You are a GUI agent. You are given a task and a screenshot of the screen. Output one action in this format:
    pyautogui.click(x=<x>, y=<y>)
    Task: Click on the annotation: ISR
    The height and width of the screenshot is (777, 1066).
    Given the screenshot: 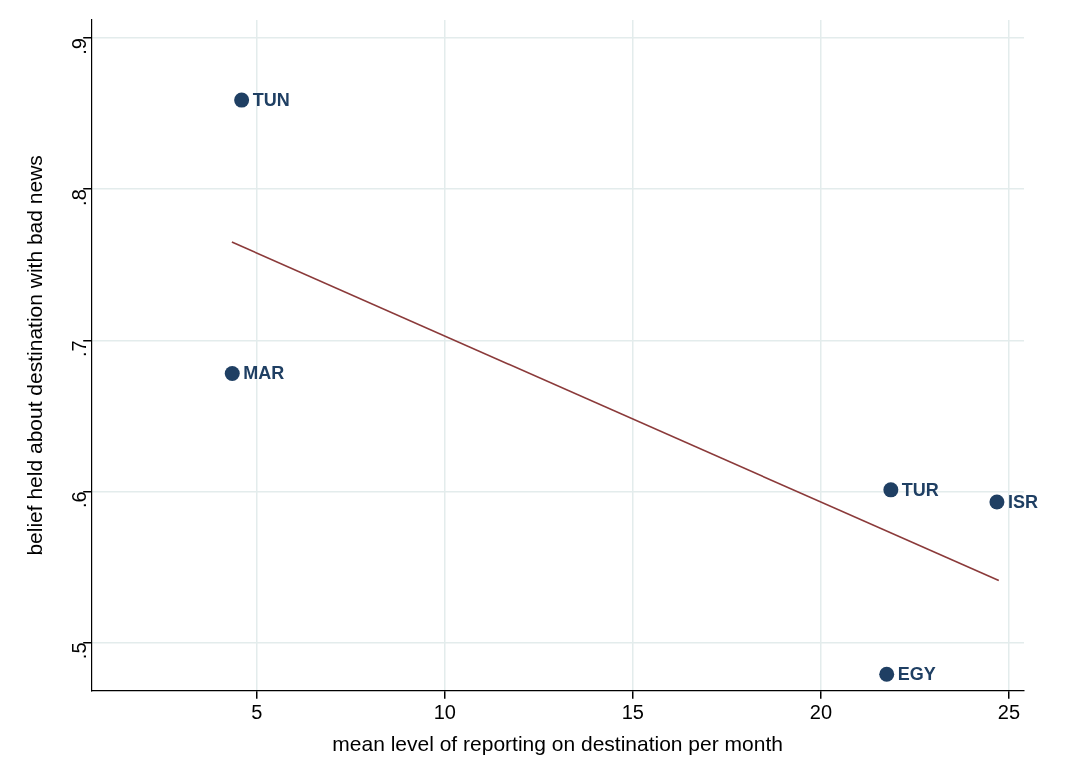 What is the action you would take?
    pyautogui.click(x=1022, y=501)
    